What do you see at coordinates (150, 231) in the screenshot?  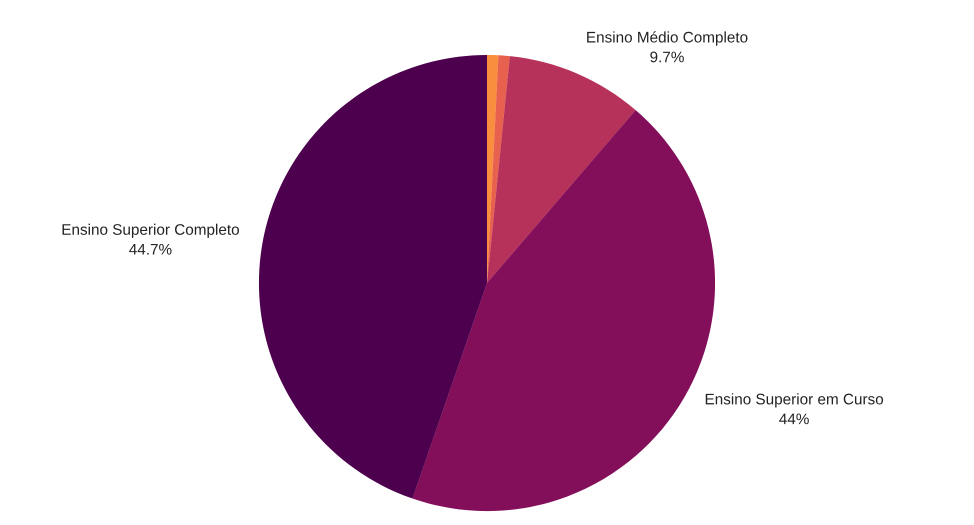 I see `slice-label: Ensino Superior Completo` at bounding box center [150, 231].